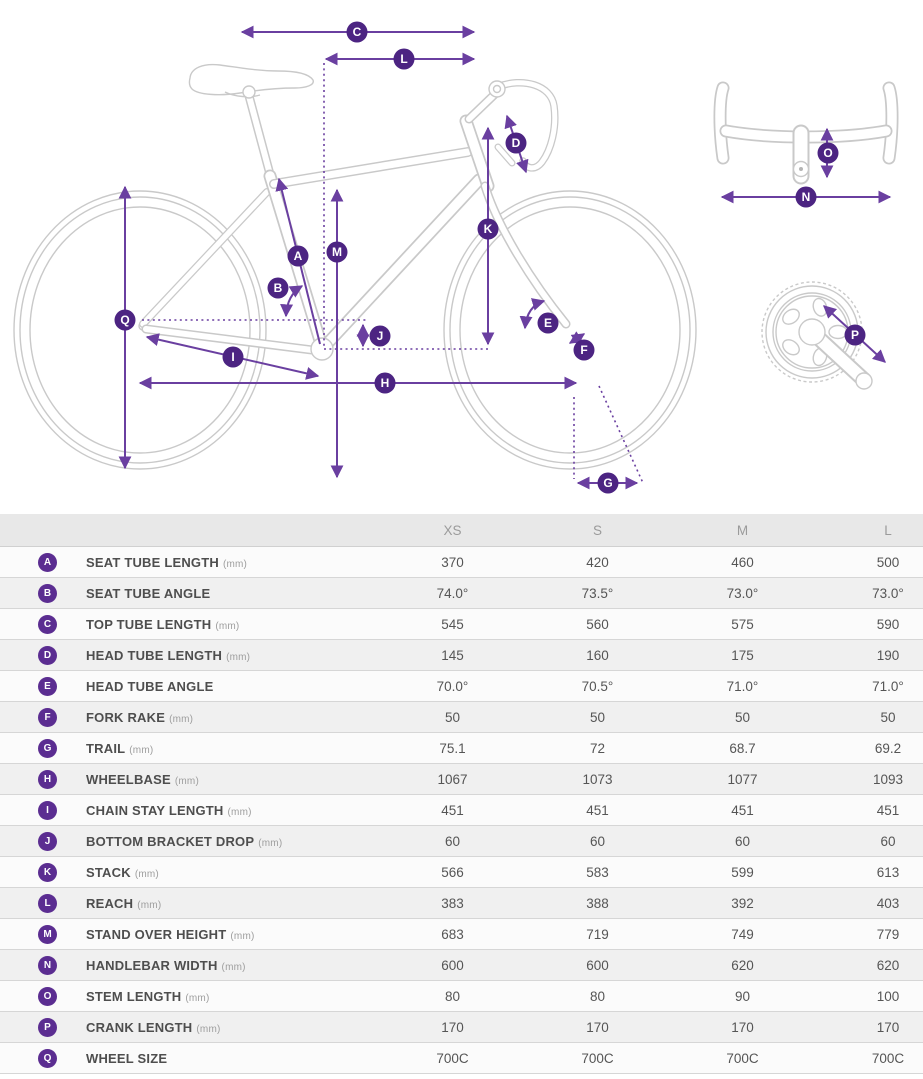 The height and width of the screenshot is (1079, 923). I want to click on value-k-xs: 566, so click(452, 872).